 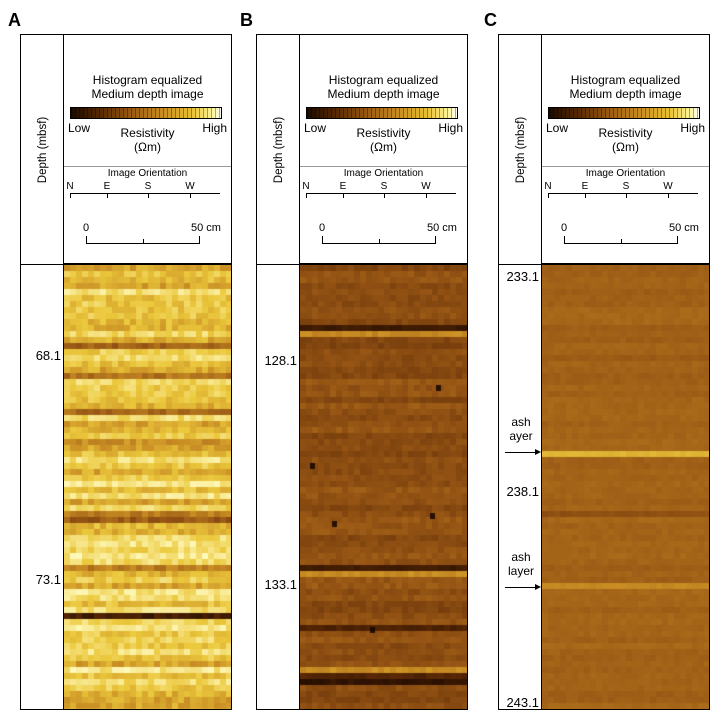 What do you see at coordinates (280, 584) in the screenshot?
I see `depth-label: 133.1` at bounding box center [280, 584].